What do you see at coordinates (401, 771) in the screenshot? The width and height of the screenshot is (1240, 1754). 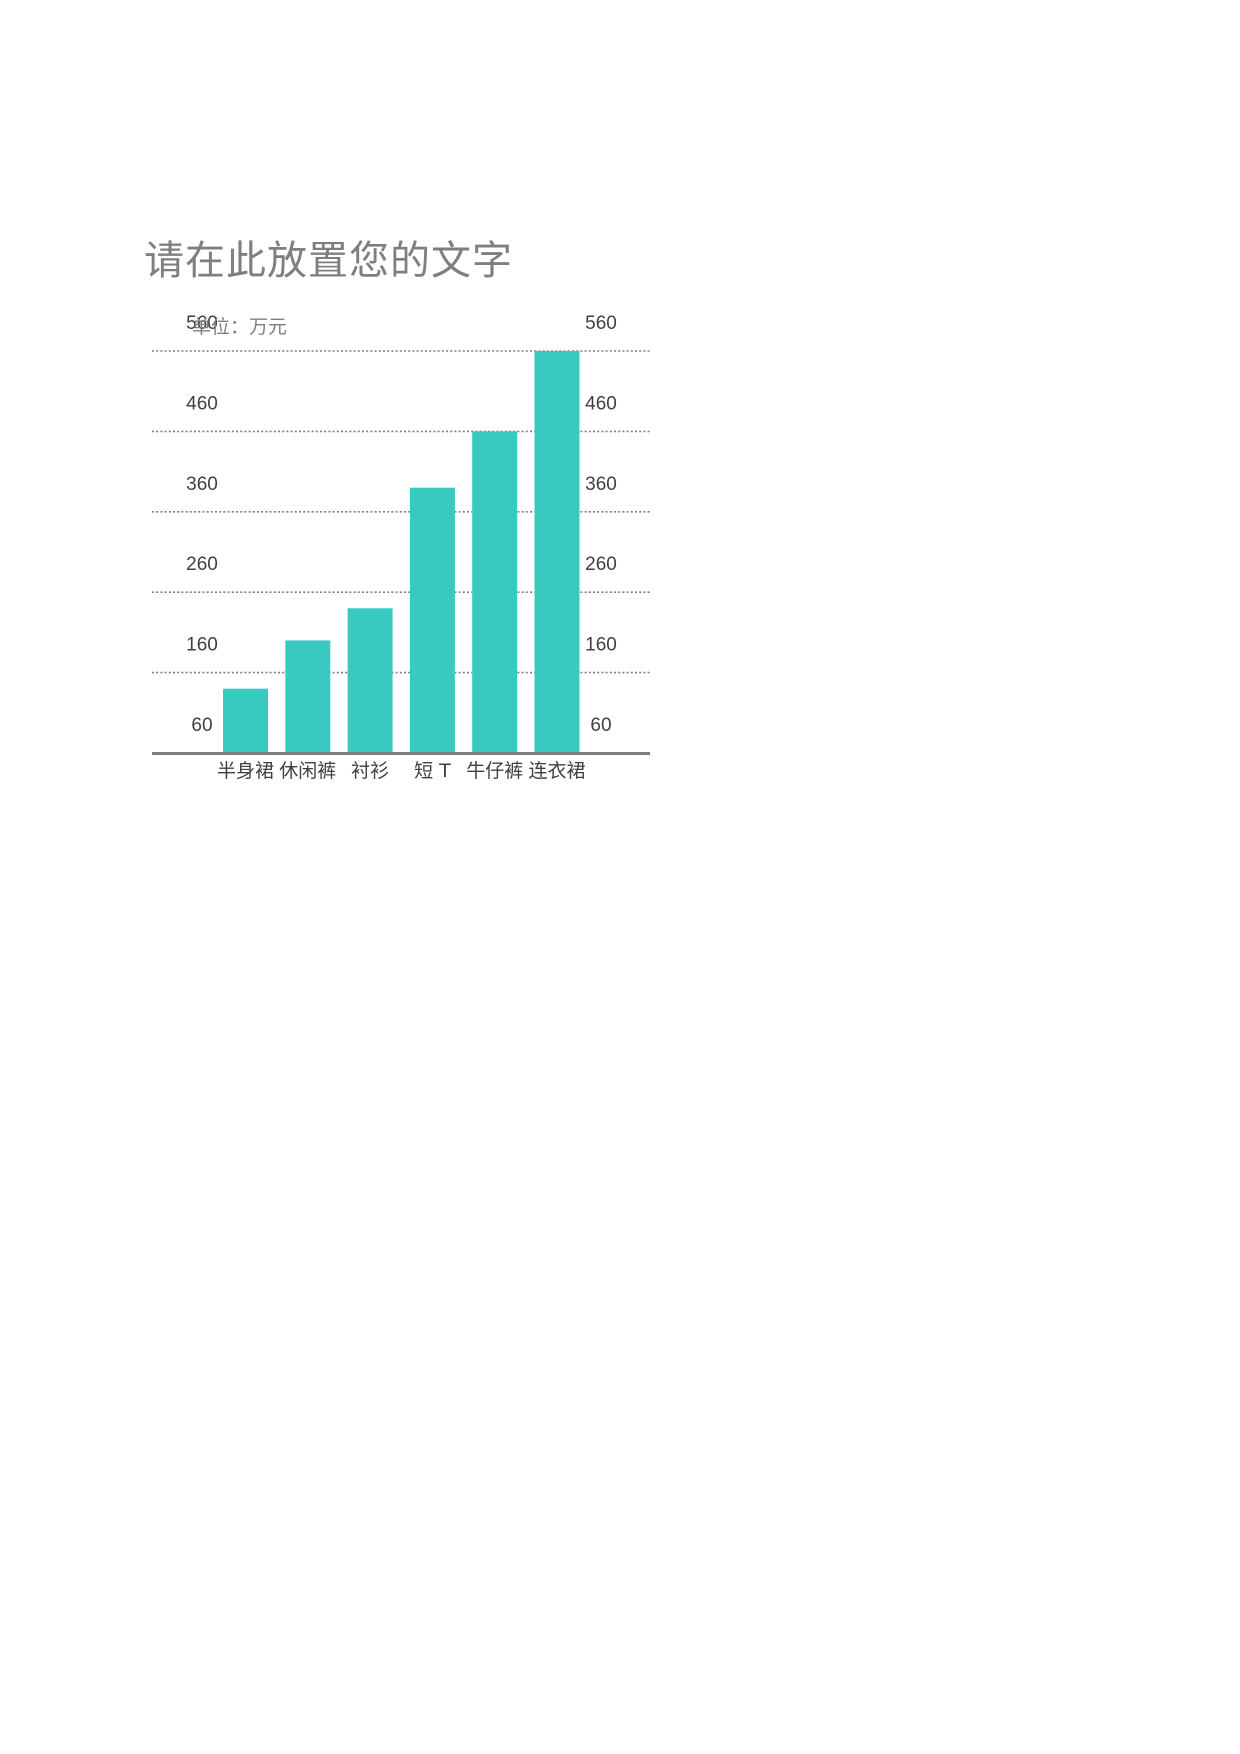 I see `category-labels: 半身裙 休闲裤 衬衫 短 T 牛仔裤 连衣裙` at bounding box center [401, 771].